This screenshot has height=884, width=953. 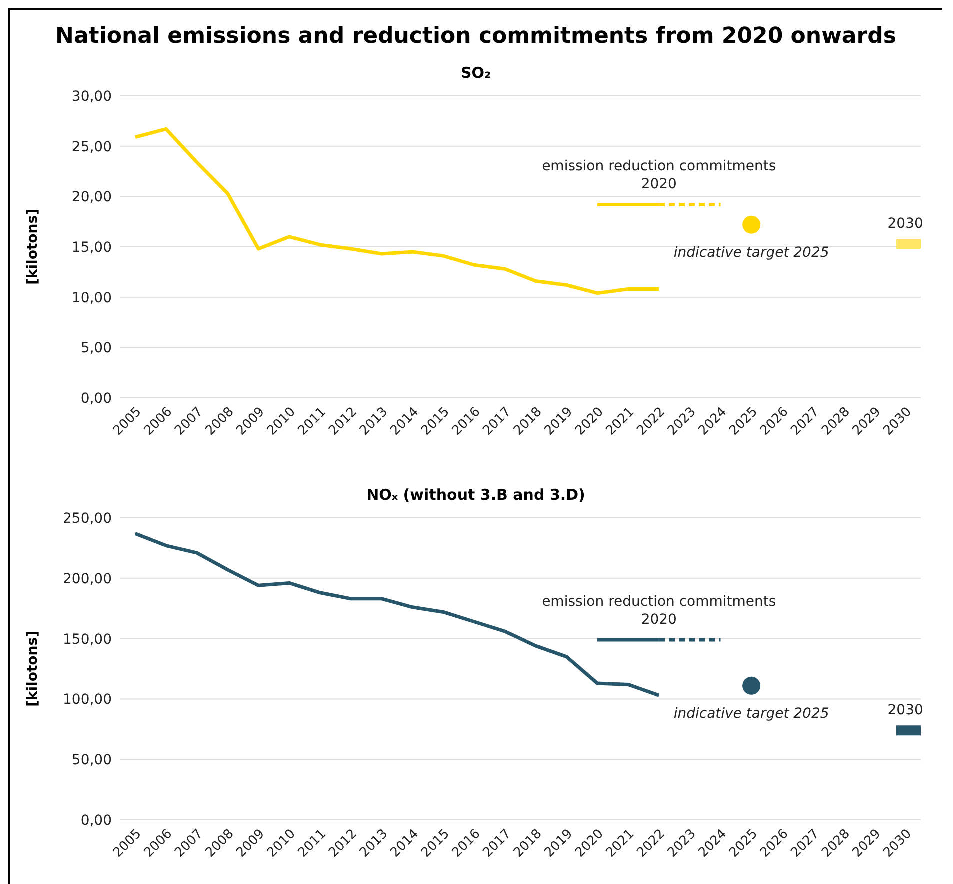 I want to click on y-tick-label: 30,00, so click(x=92, y=96).